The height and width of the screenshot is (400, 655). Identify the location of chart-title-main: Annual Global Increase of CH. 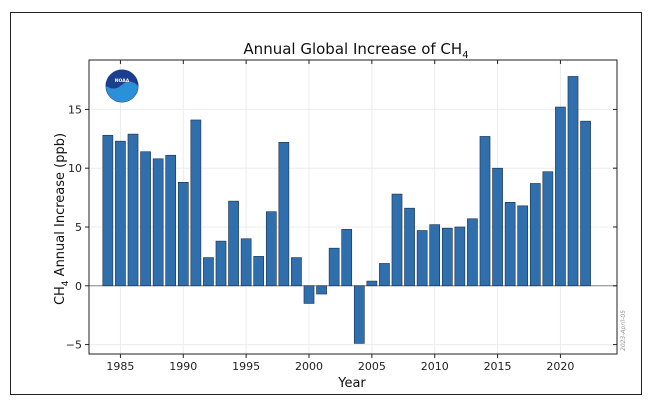
(352, 49).